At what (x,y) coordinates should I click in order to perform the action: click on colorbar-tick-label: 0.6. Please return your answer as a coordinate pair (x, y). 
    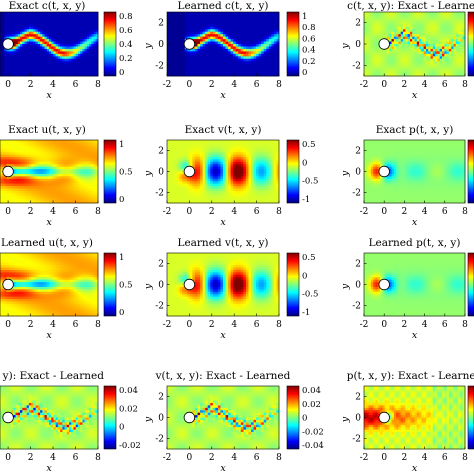
    Looking at the image, I should click on (309, 39).